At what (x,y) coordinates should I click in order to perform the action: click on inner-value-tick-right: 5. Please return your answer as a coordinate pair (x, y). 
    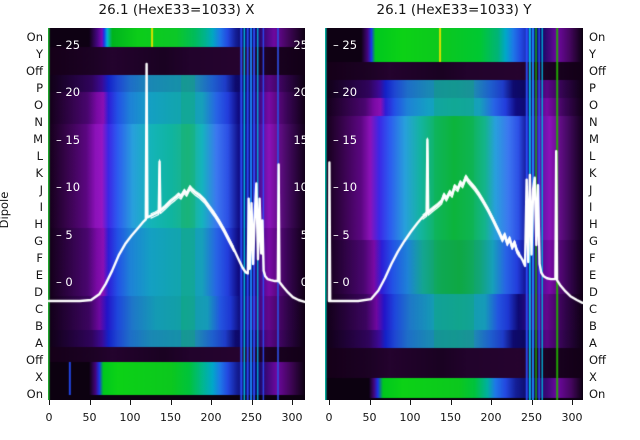
    Looking at the image, I should click on (302, 234).